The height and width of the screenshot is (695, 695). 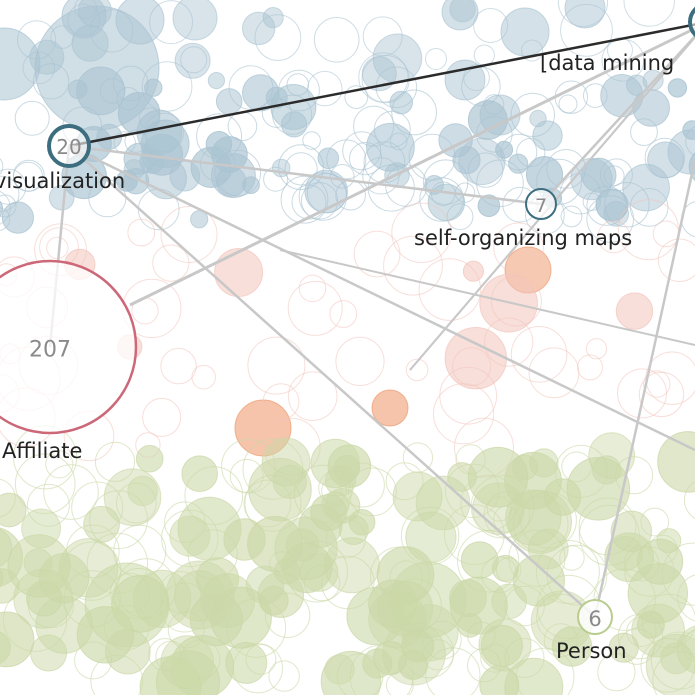 I want to click on node-person: 6 Person, so click(x=591, y=631).